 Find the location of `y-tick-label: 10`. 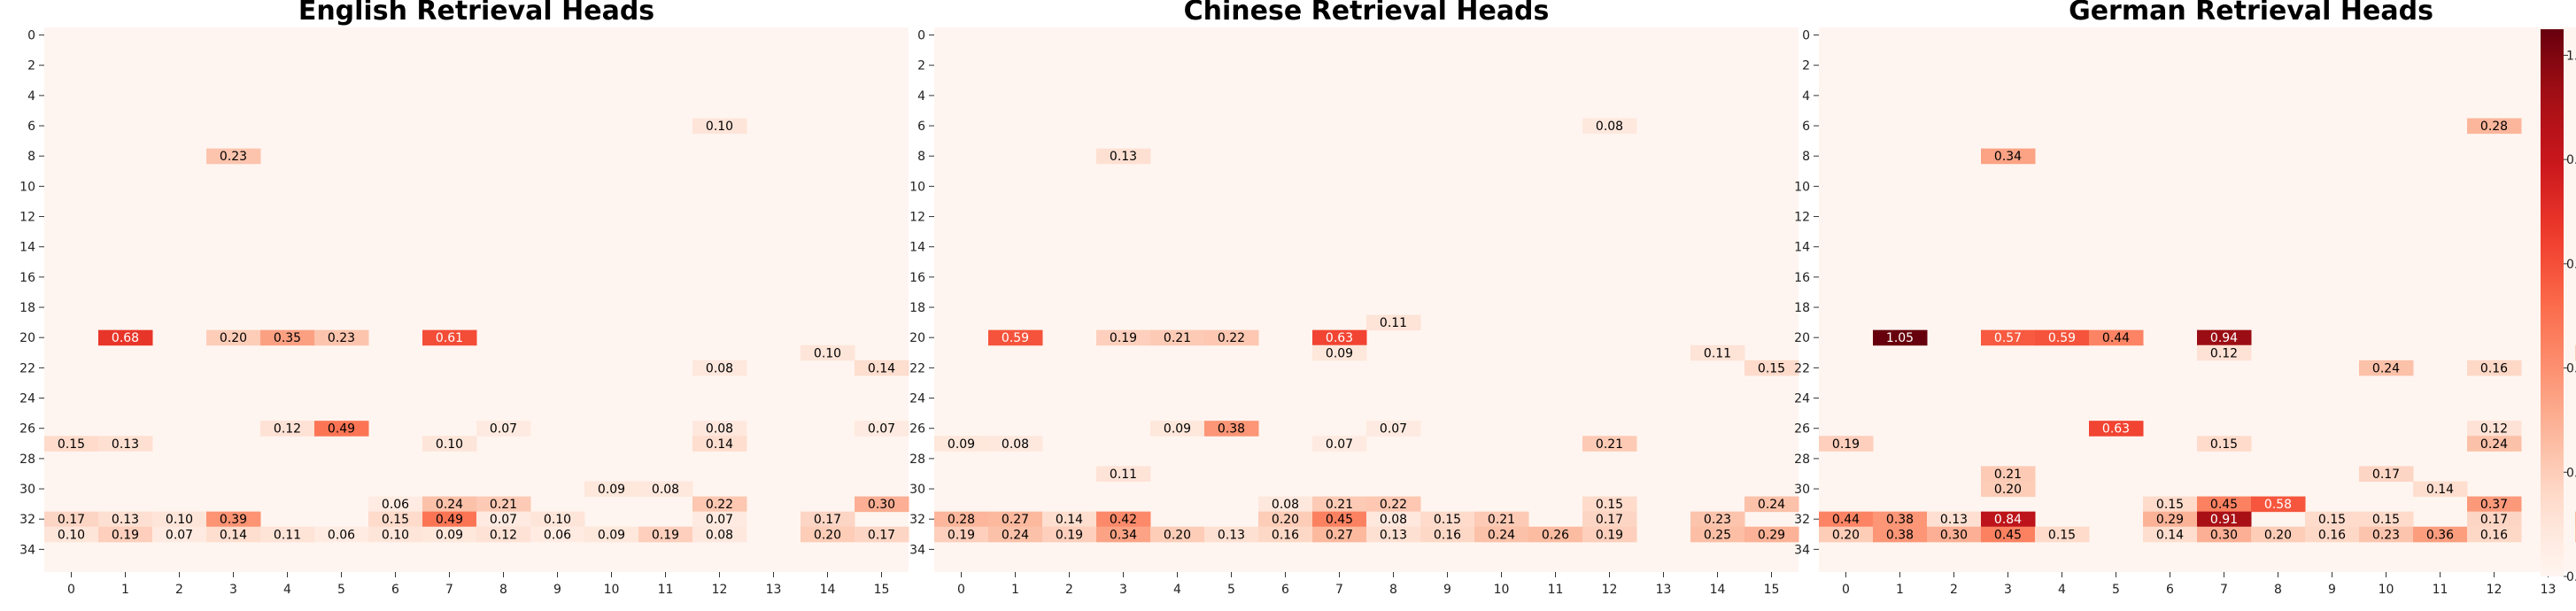

y-tick-label: 10 is located at coordinates (917, 187).